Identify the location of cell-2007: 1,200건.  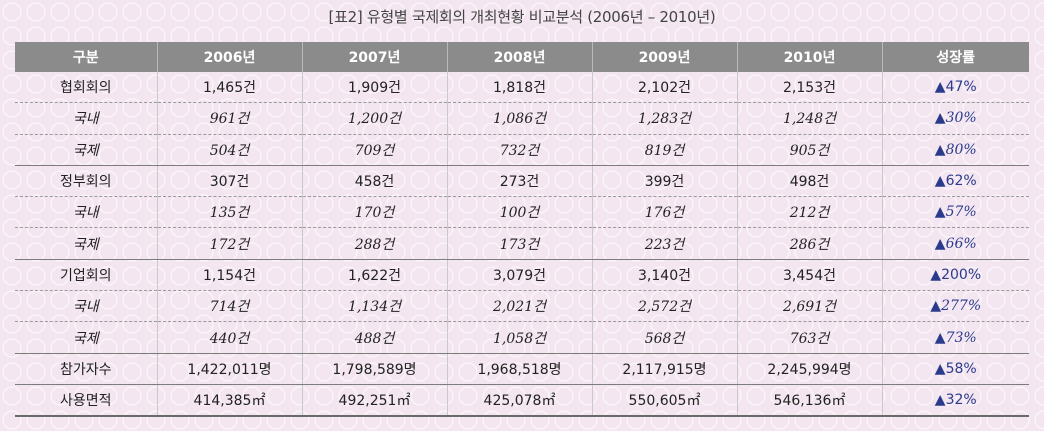
(375, 118).